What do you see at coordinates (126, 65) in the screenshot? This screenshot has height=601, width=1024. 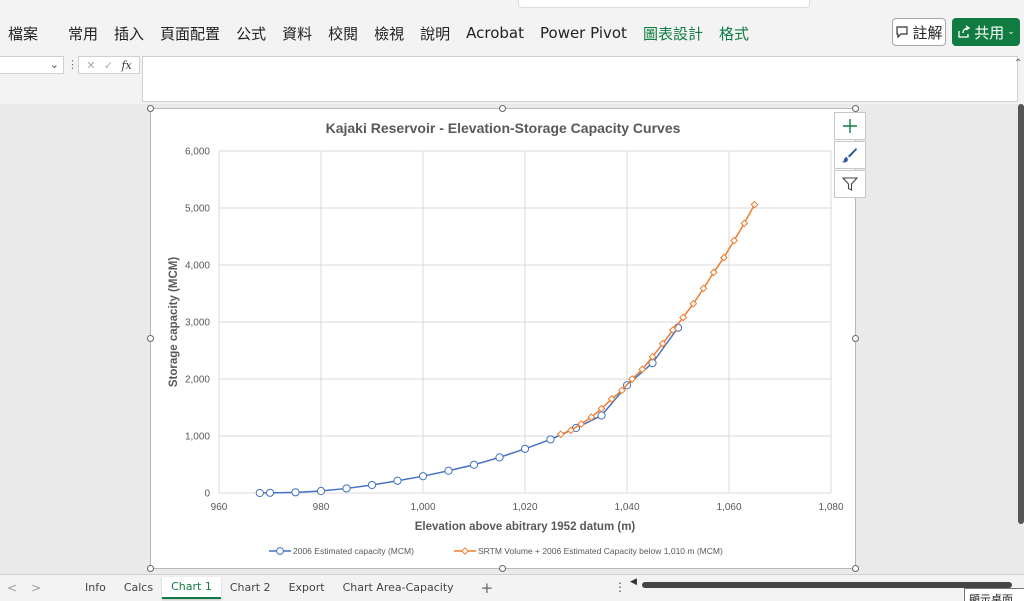 I see `insert-function-button: fx` at bounding box center [126, 65].